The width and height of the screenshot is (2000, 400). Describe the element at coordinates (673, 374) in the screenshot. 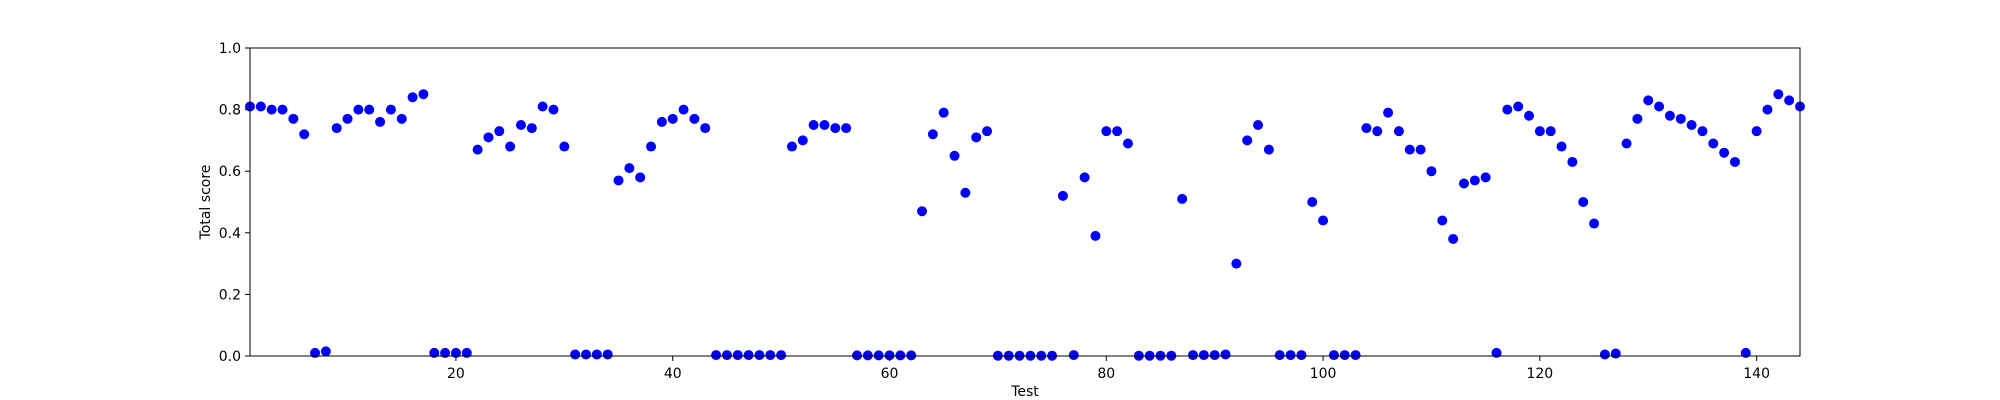

I see `x-tick-label: 40` at that location.